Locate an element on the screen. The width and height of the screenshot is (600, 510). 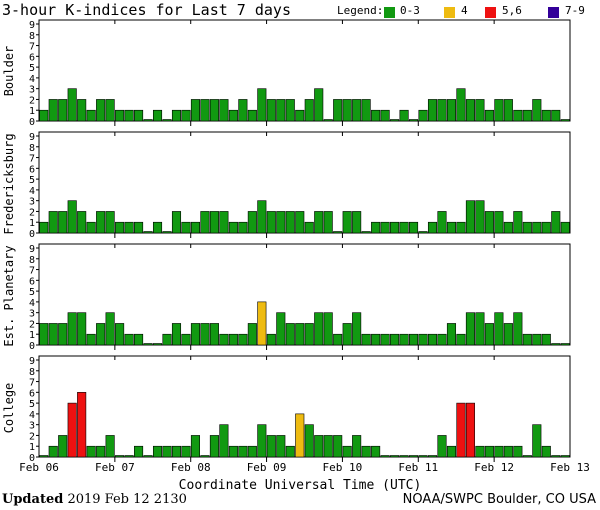
x-tick-label: Feb 09 is located at coordinates (267, 467).